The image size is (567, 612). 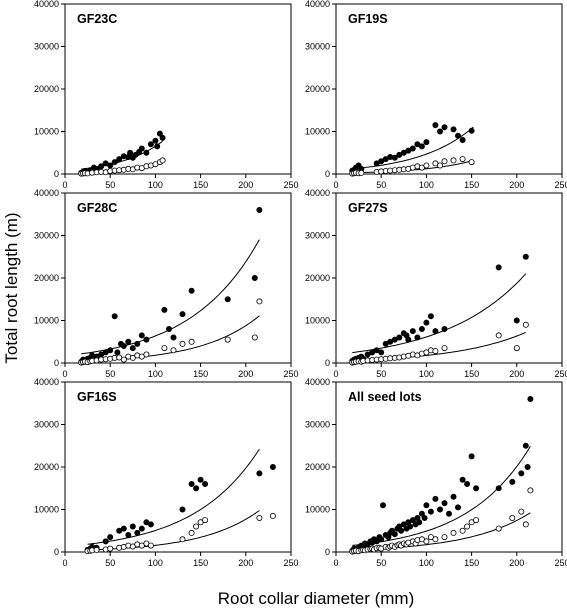 What do you see at coordinates (11, 287) in the screenshot?
I see `y-axis-label: Total root length (m)` at bounding box center [11, 287].